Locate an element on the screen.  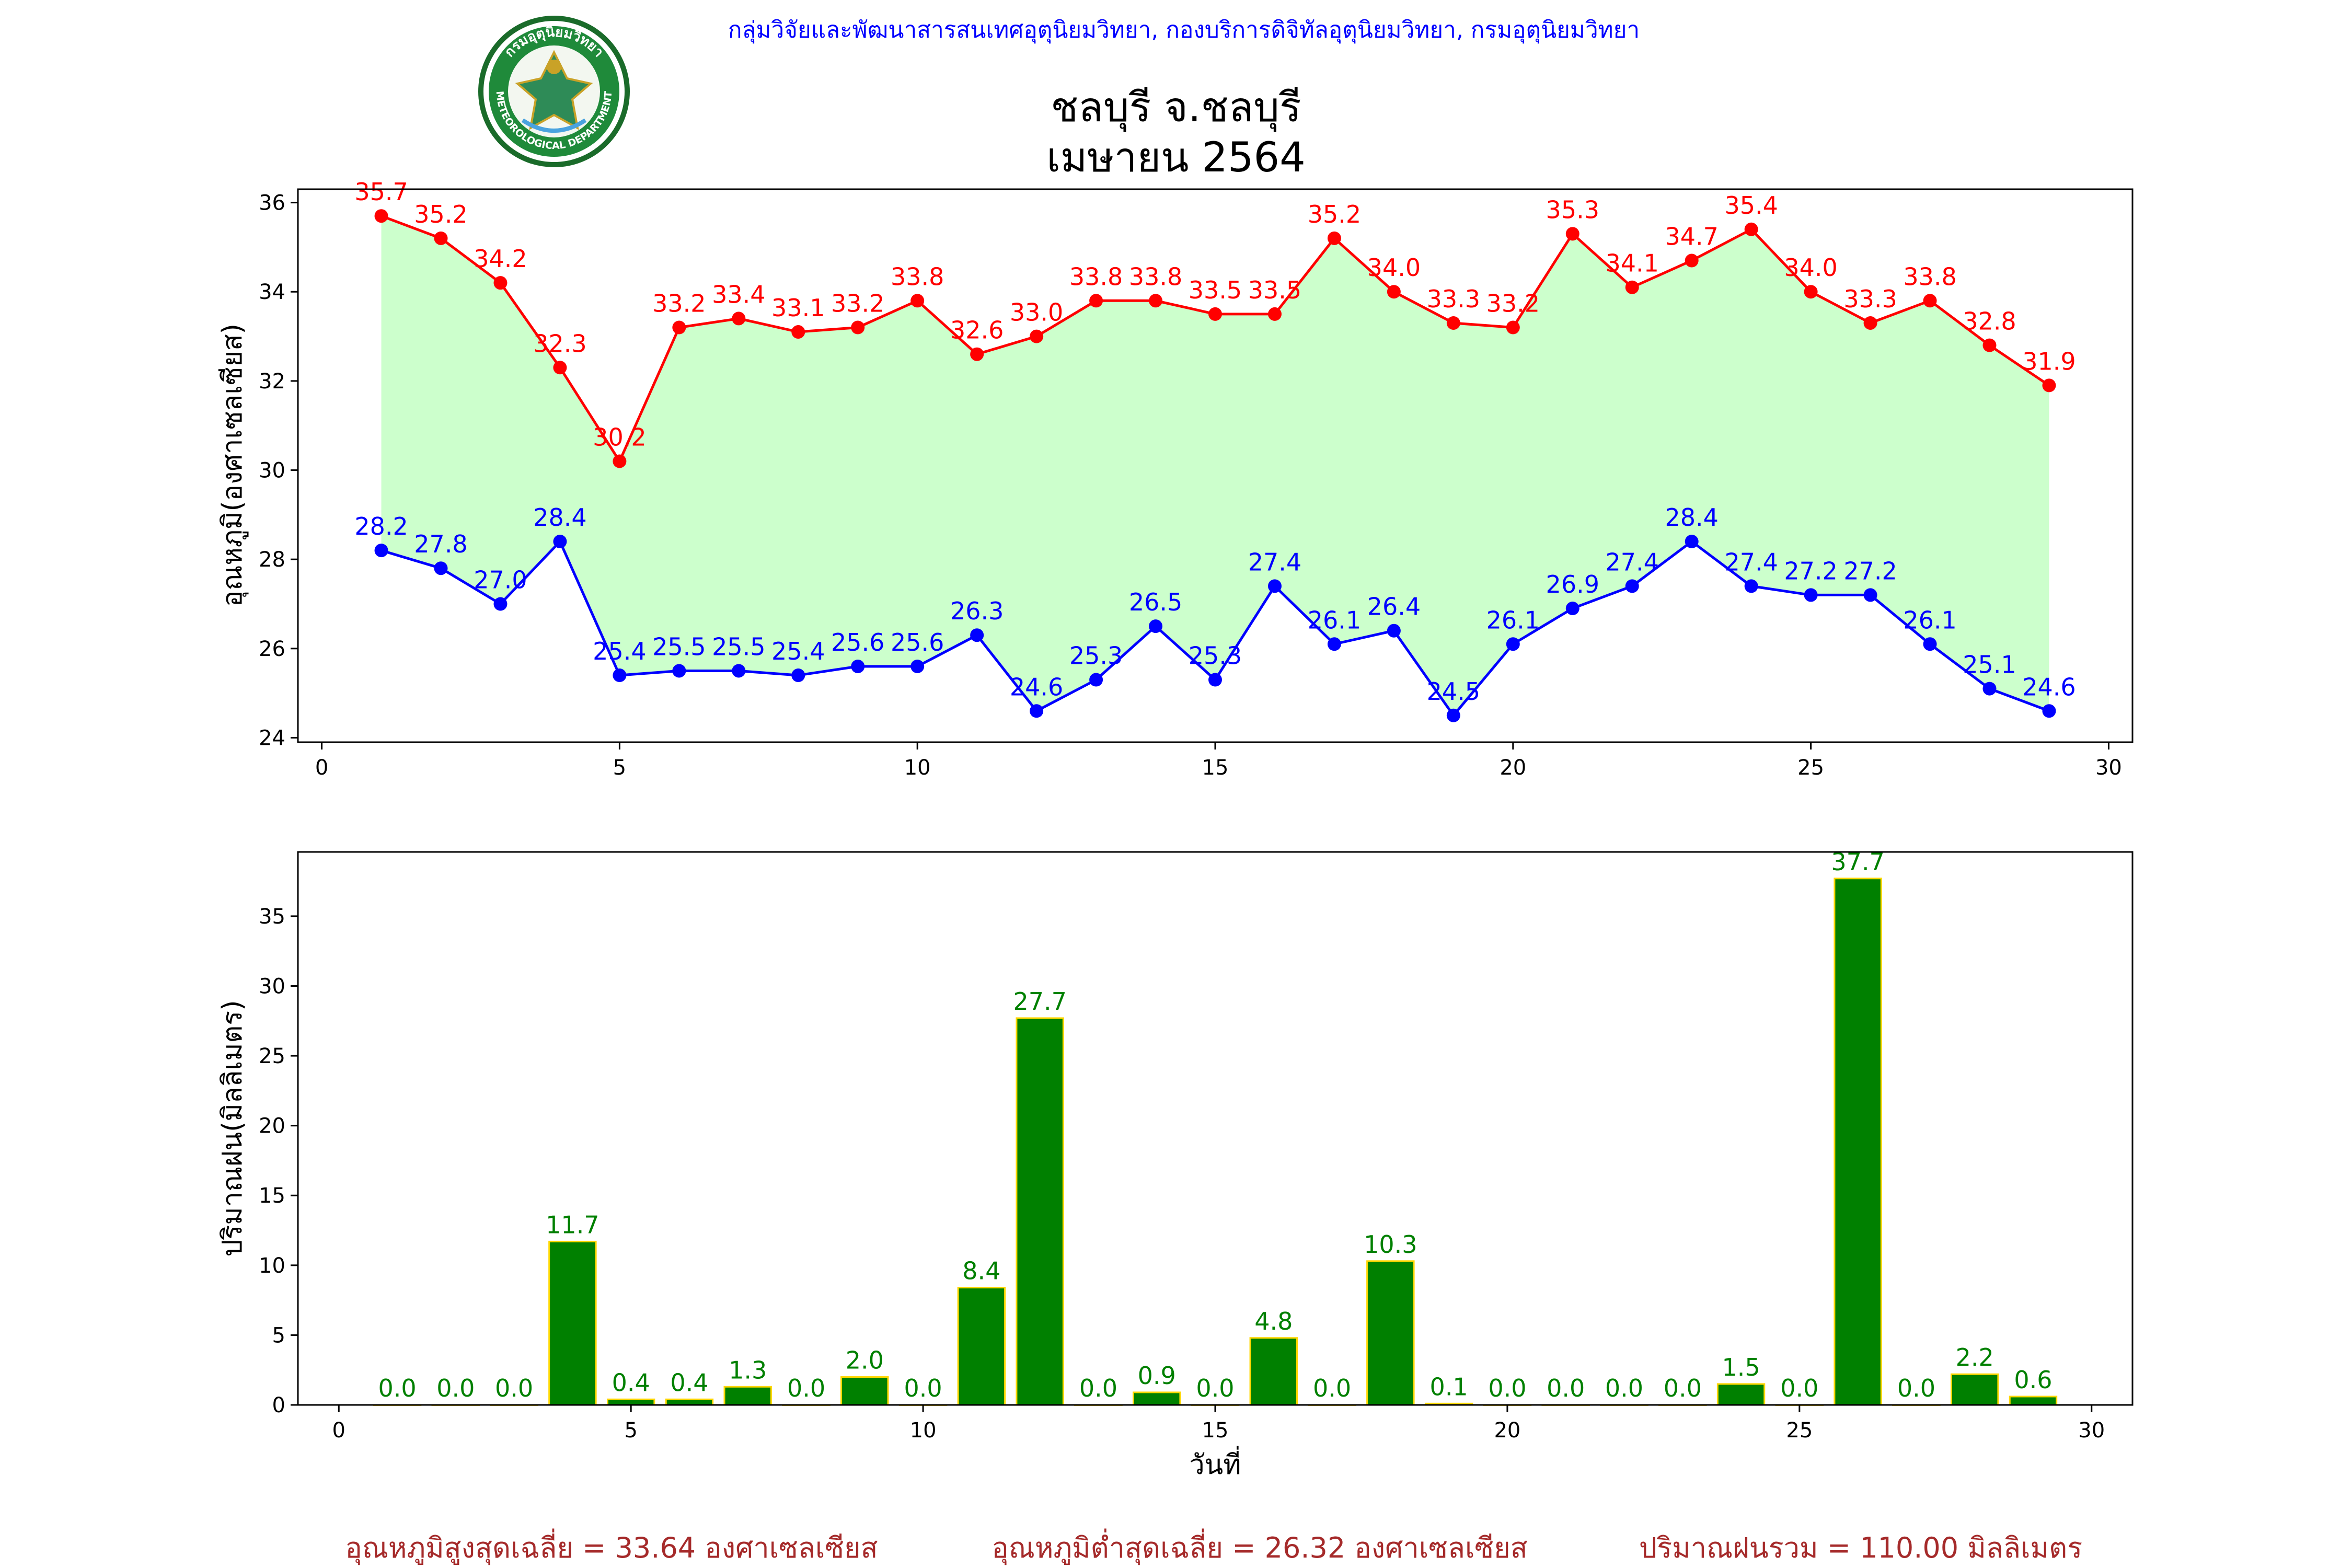
rain-data-label: 10.3 is located at coordinates (1390, 1244).